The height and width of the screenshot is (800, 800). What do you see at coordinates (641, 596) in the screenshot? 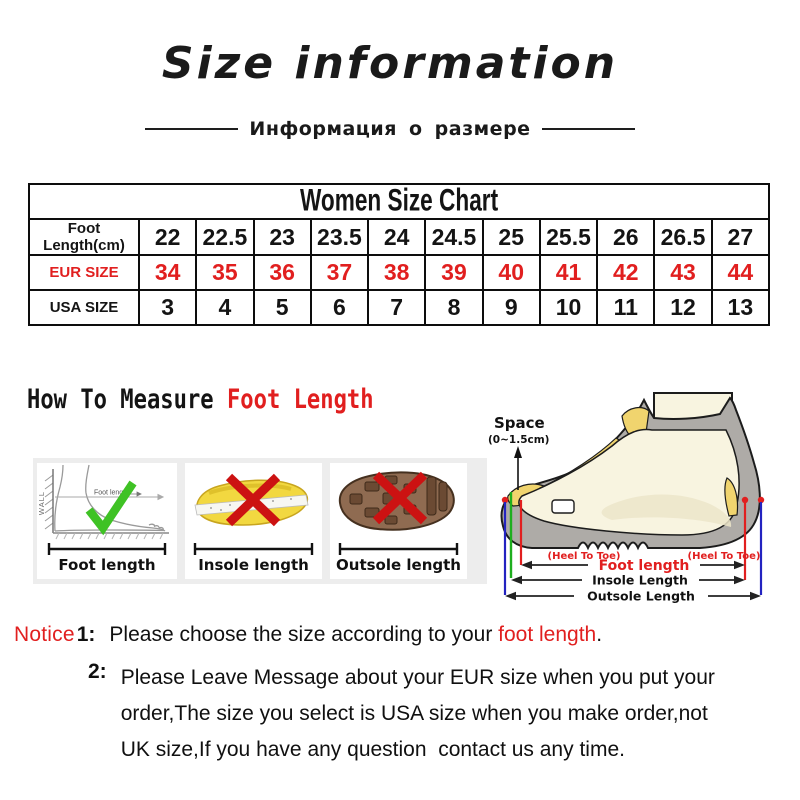
I see `outsole-length-label: Outsole Length` at bounding box center [641, 596].